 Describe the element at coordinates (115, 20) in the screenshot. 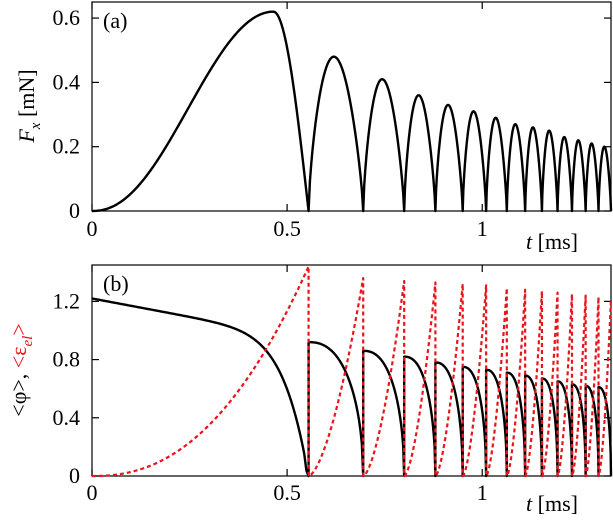

I see `panel-a-label: (a)` at that location.